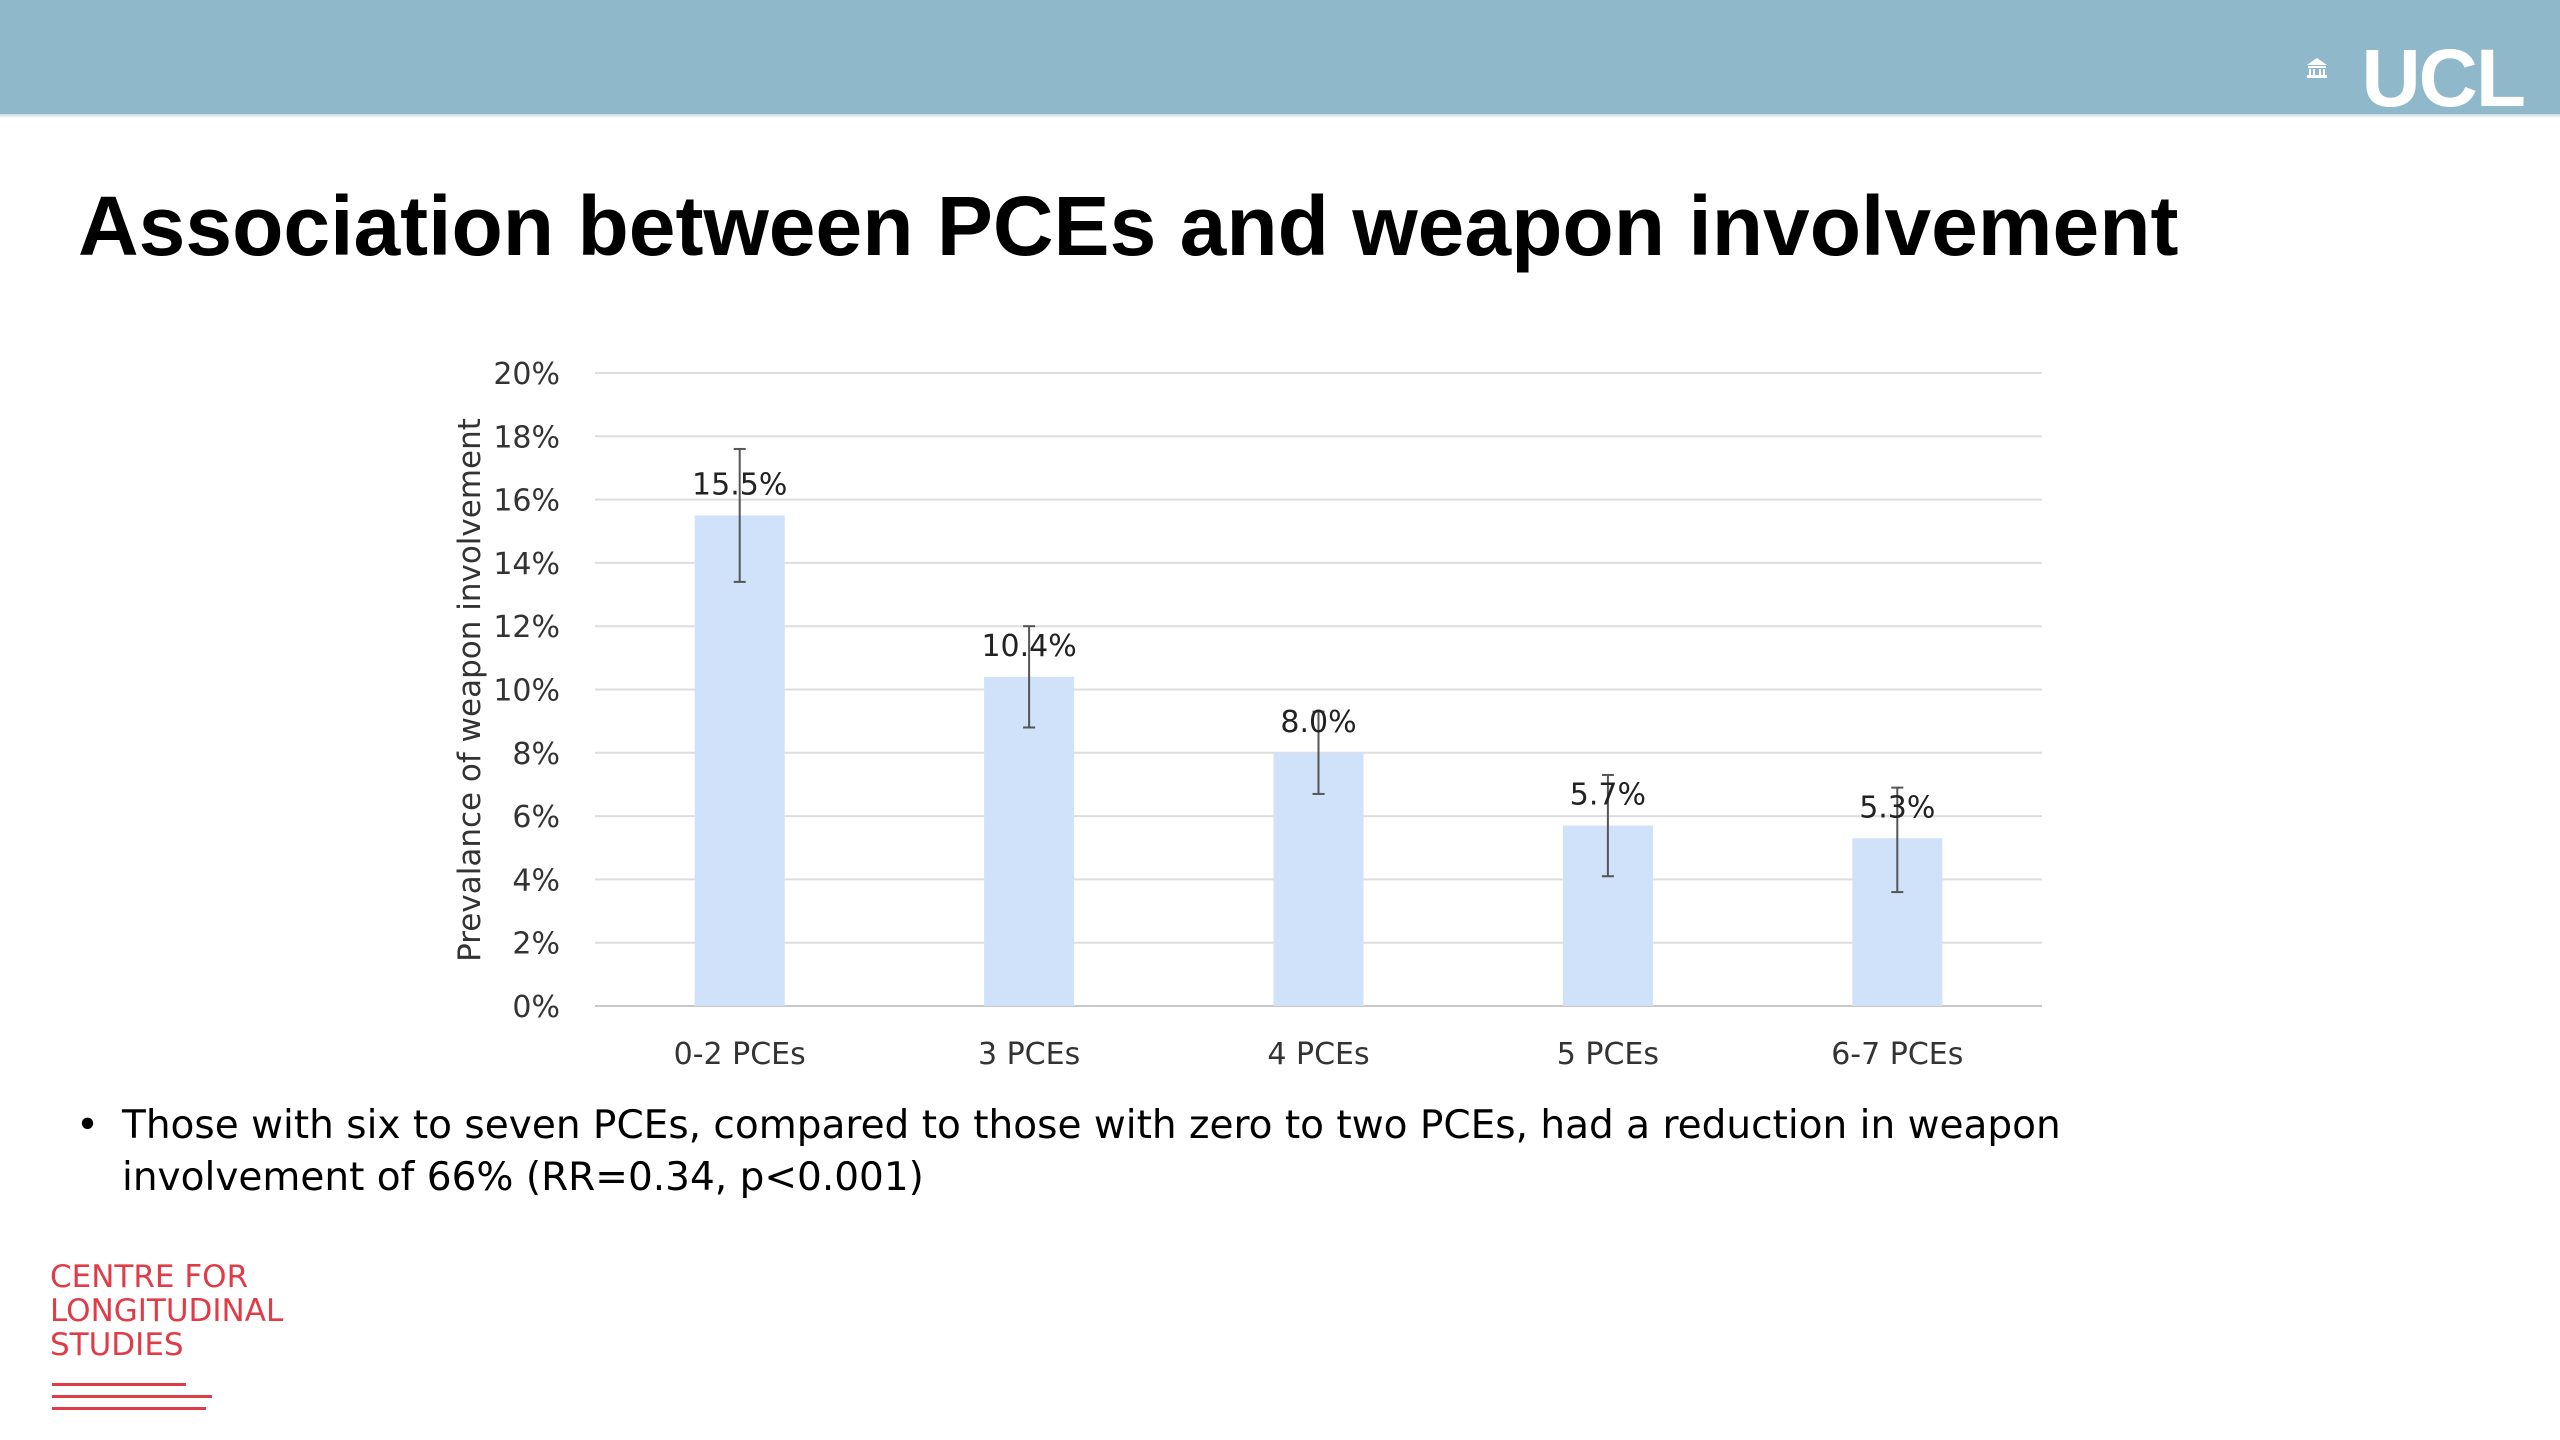 Image resolution: width=2560 pixels, height=1440 pixels. Describe the element at coordinates (1313, 646) in the screenshot. I see `data-labels: 15.5% 10.4% 8.0% 5.7% 5.3%` at that location.